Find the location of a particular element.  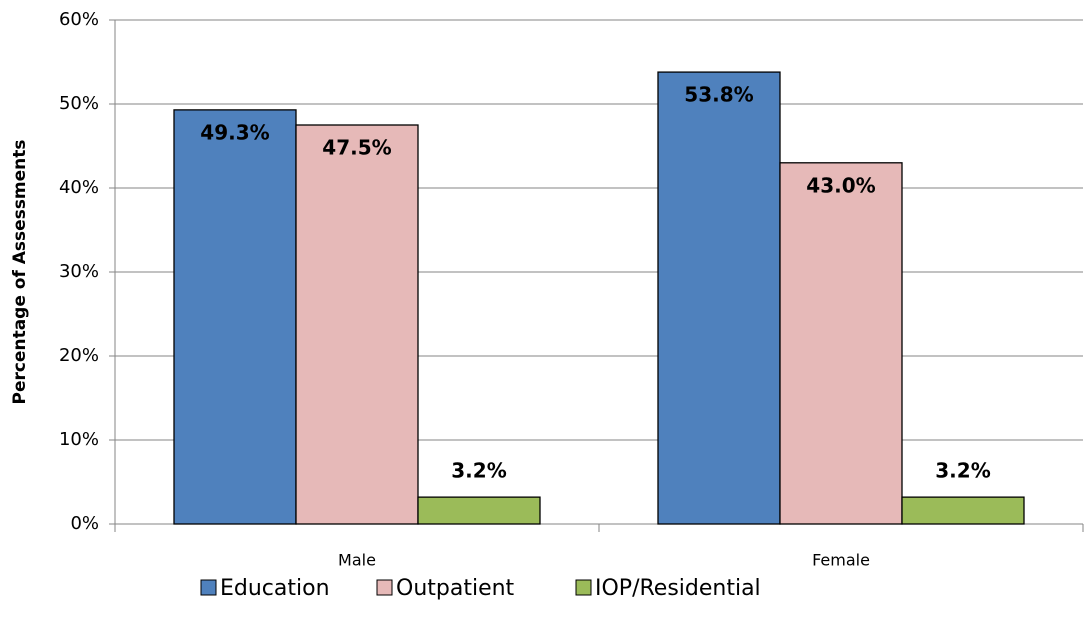

x-tick-label: Female is located at coordinates (841, 560).